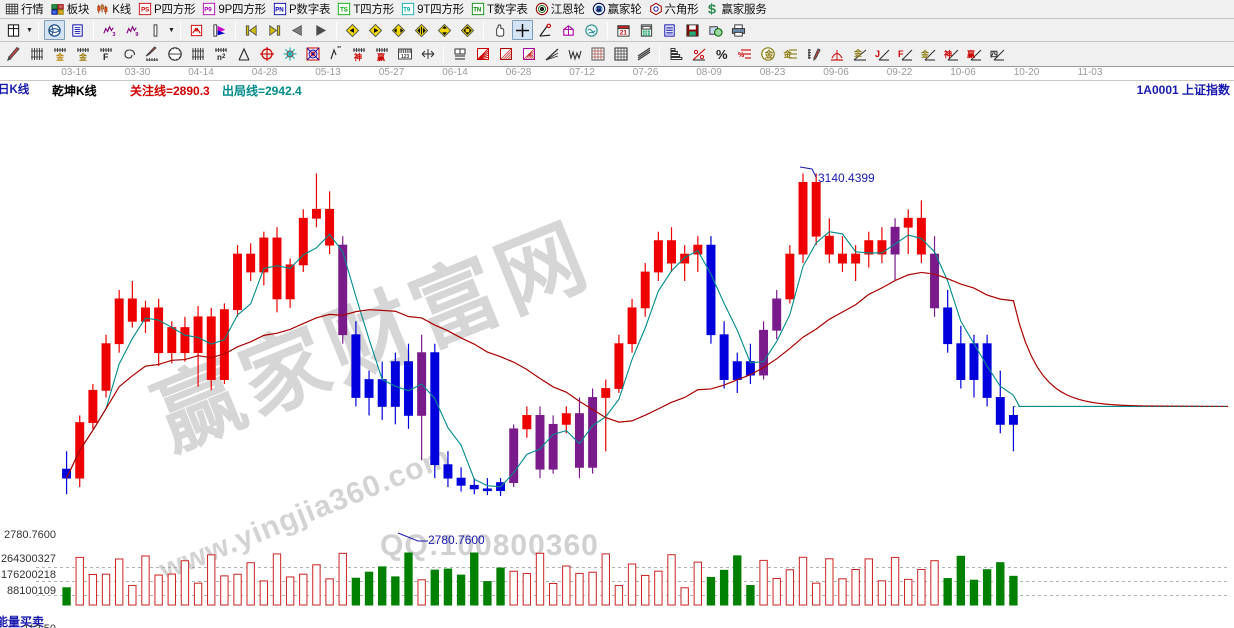 Image resolution: width=1234 pixels, height=628 pixels. What do you see at coordinates (721, 54) in the screenshot?
I see `percent-tool: %` at bounding box center [721, 54].